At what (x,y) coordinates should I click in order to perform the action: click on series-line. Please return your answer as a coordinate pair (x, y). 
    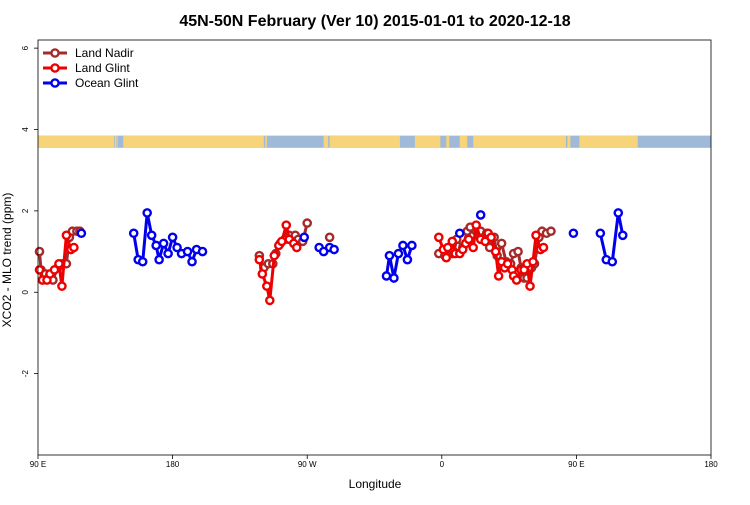
    Looking at the image, I should click on (167, 237).